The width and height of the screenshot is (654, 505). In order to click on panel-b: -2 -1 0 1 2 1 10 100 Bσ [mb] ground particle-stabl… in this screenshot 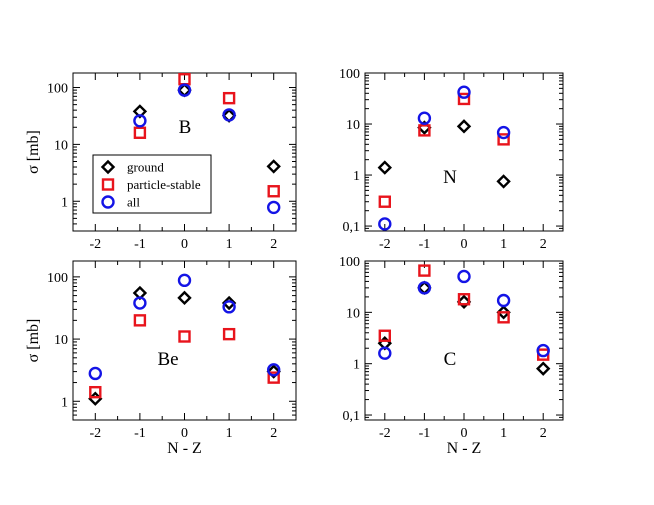, I will do `click(161, 162)`.